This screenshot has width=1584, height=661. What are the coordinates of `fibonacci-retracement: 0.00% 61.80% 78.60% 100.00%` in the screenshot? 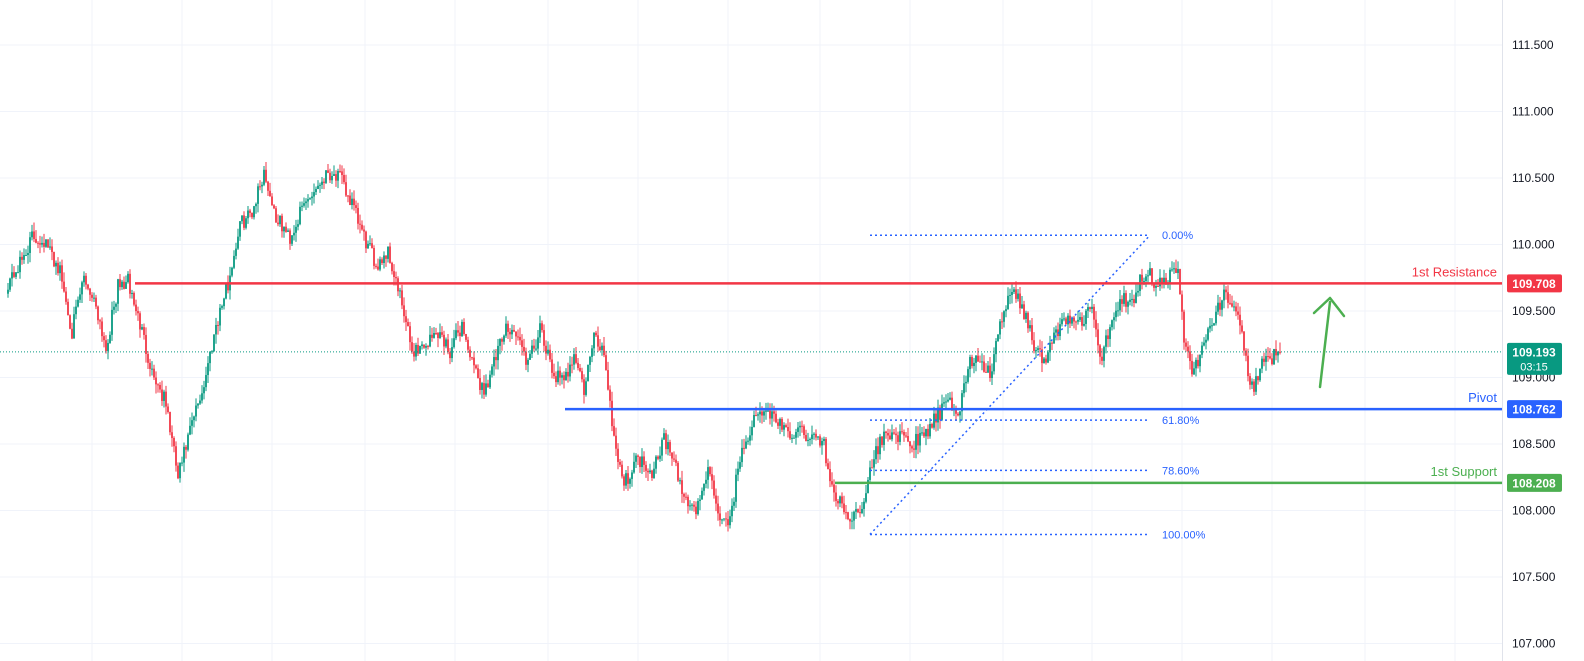 It's located at (1037, 385).